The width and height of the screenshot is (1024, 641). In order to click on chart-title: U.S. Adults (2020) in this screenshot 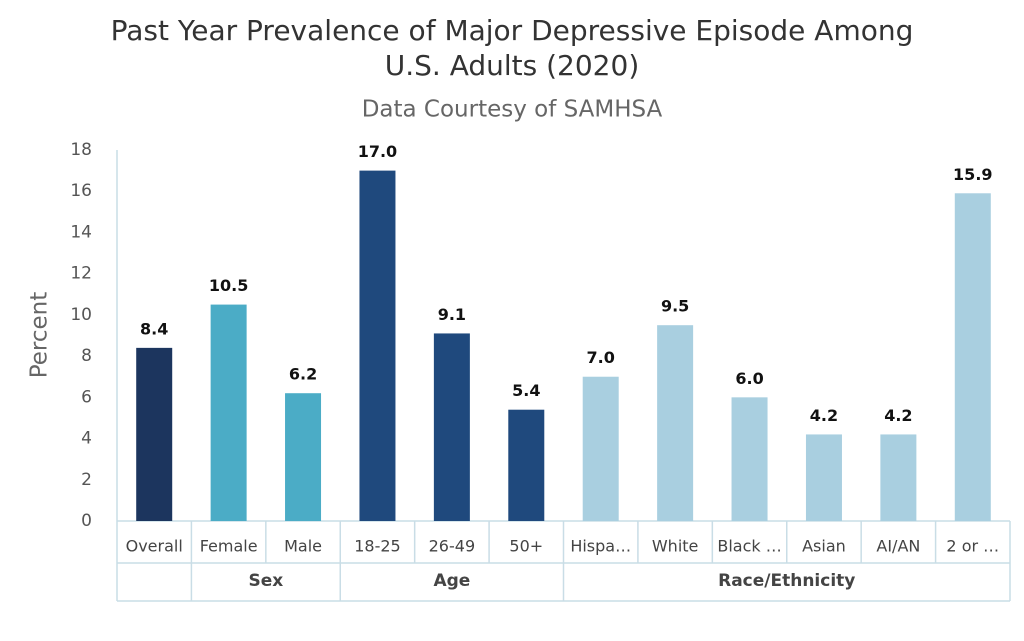, I will do `click(512, 65)`.